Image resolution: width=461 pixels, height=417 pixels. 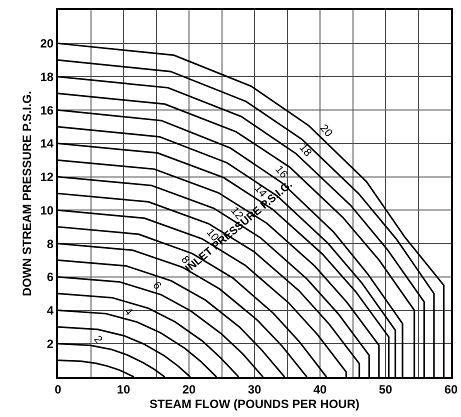 What do you see at coordinates (281, 172) in the screenshot?
I see `text: 16` at bounding box center [281, 172].